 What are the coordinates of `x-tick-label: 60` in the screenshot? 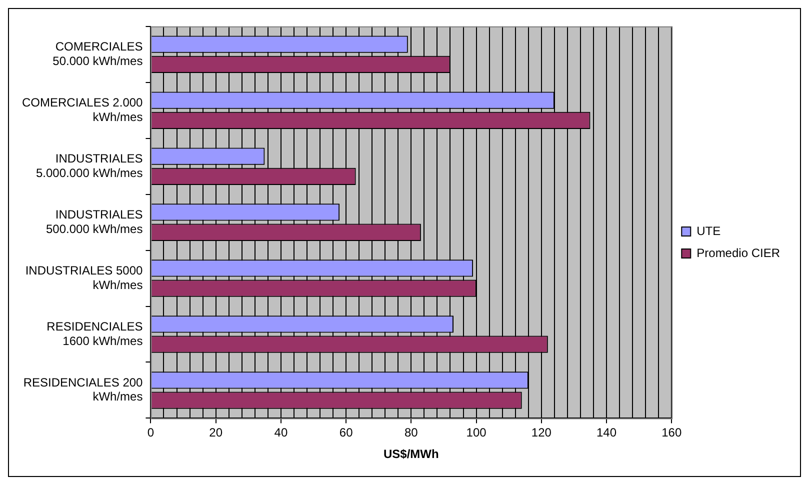 It's located at (346, 433).